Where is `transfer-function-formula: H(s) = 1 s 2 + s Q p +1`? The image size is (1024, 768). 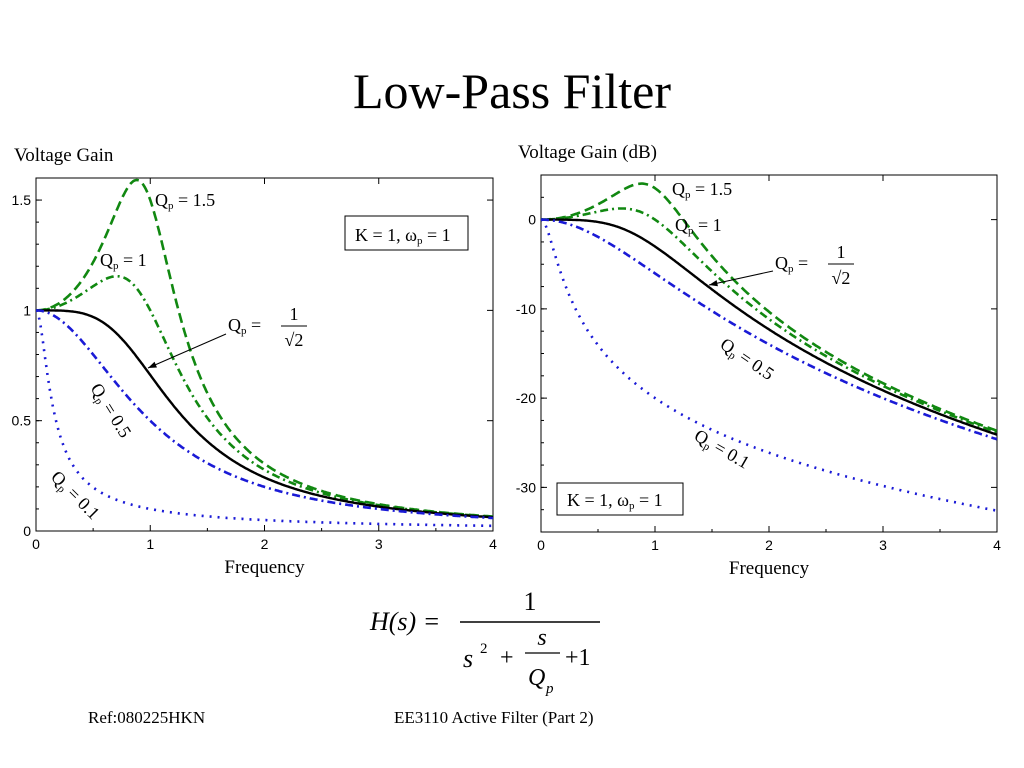 transfer-function-formula: H(s) = 1 s 2 + s Q p +1 is located at coordinates (484, 642).